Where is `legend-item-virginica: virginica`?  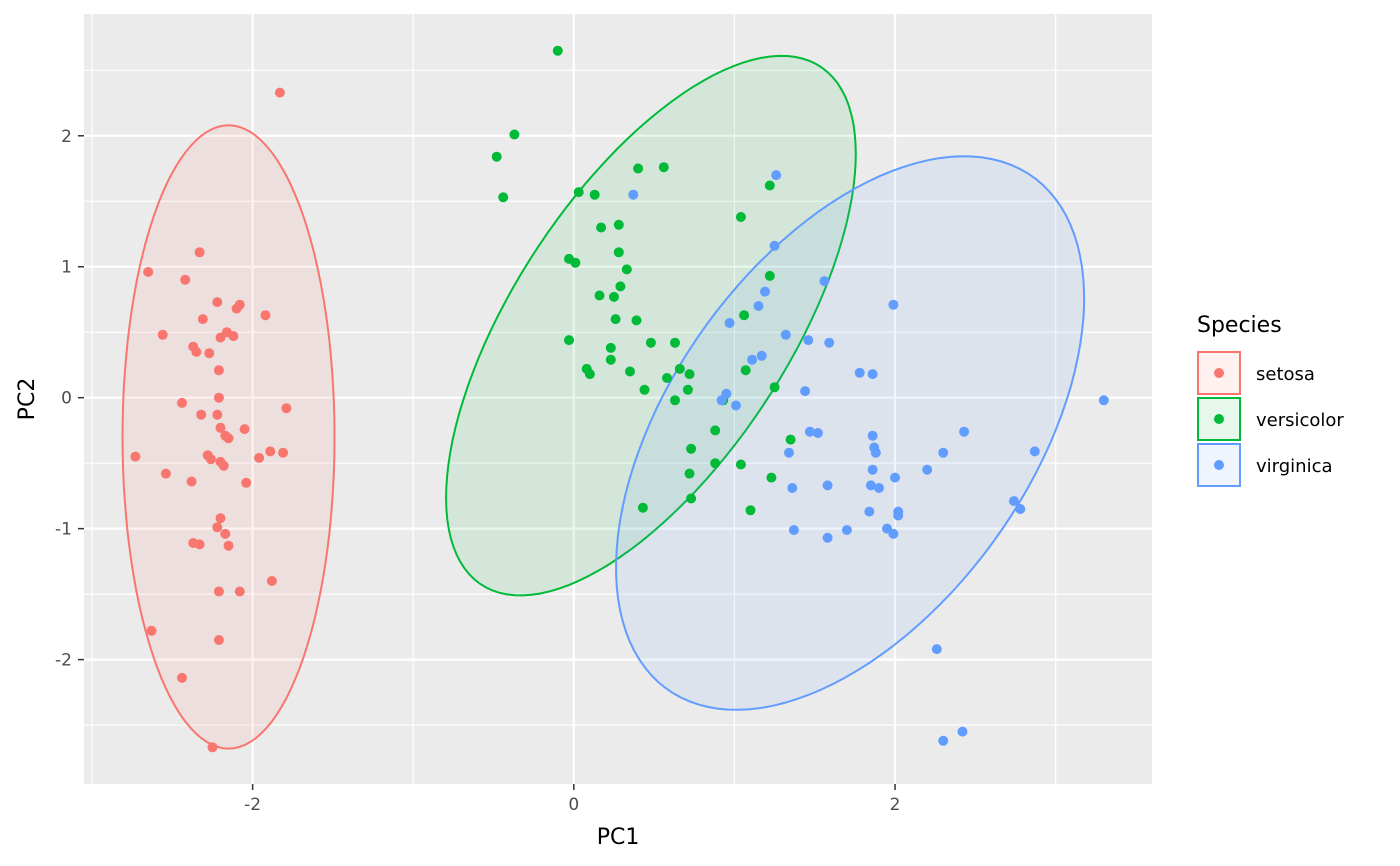
legend-item-virginica: virginica is located at coordinates (1265, 465).